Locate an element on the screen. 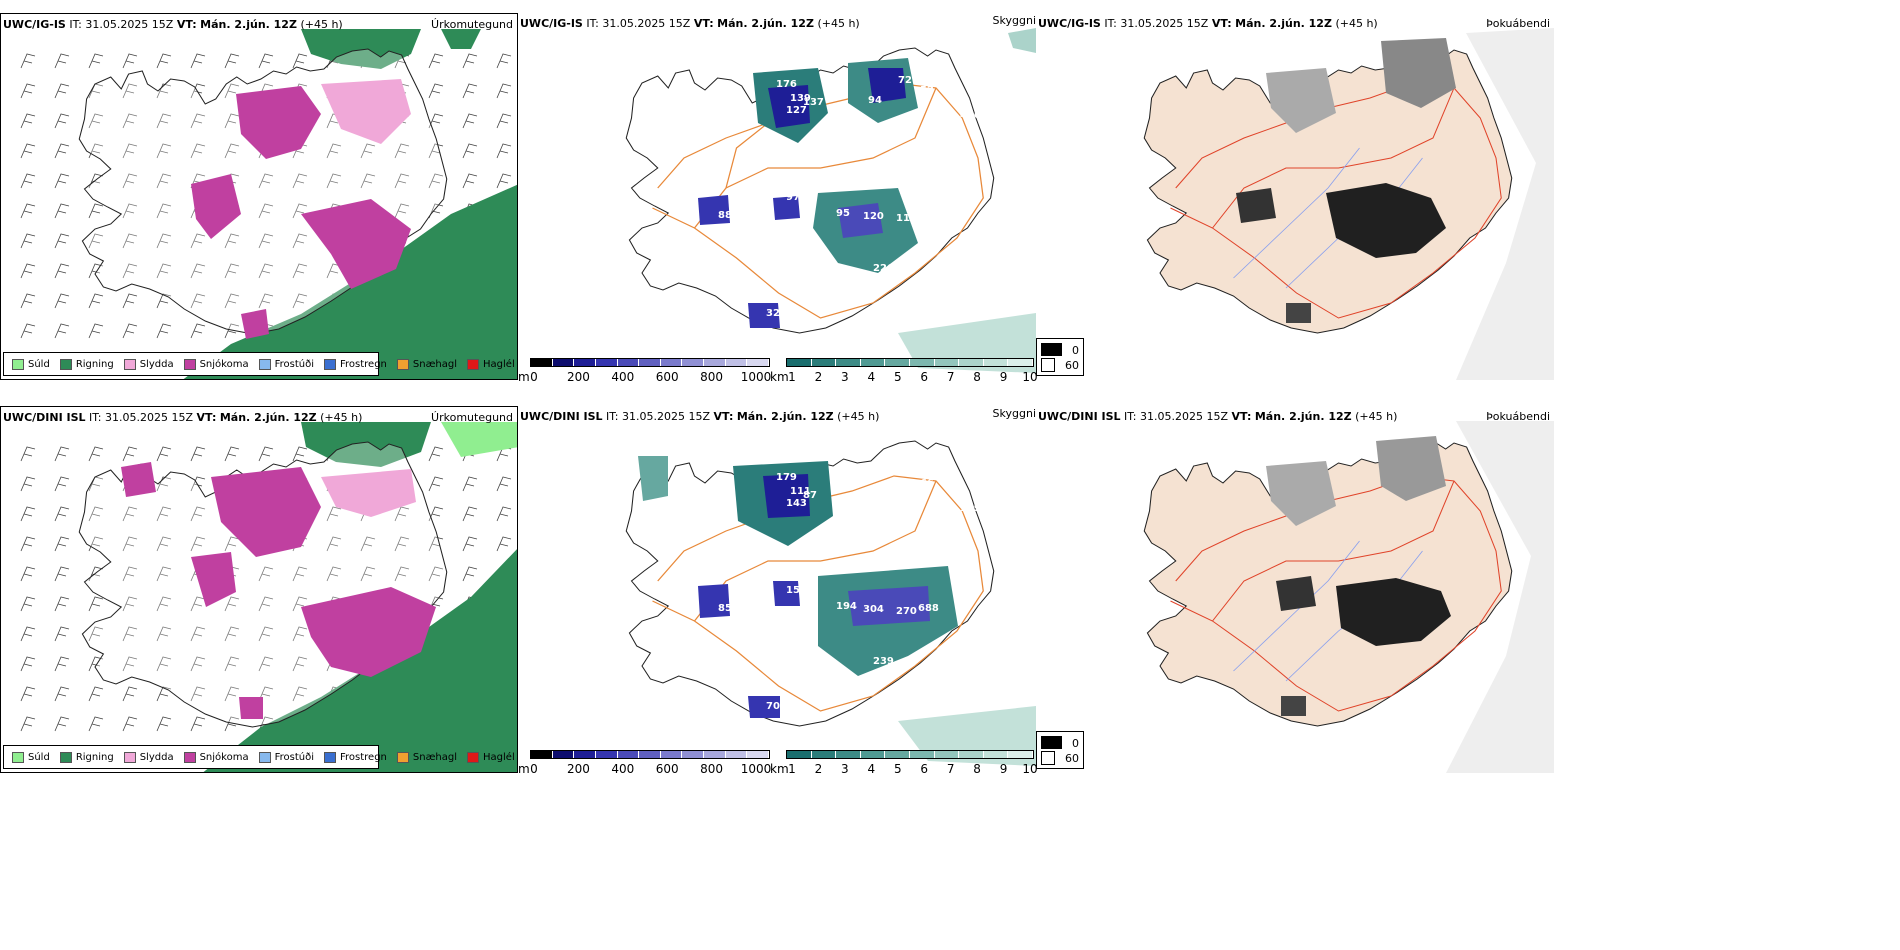 Image resolution: width=1900 pixels, height=950 pixels. ceiling-value-label: 179 is located at coordinates (786, 477).